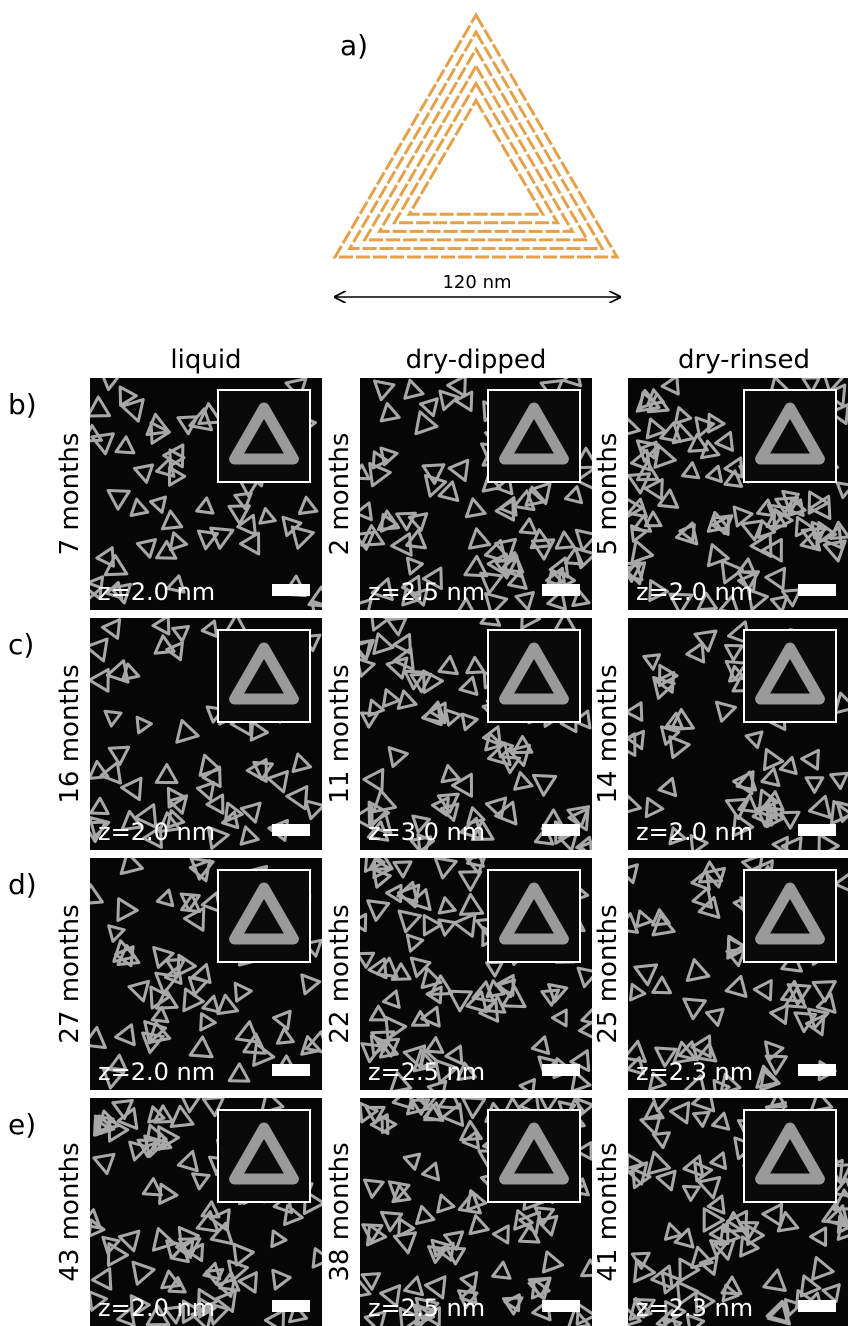  Describe the element at coordinates (340, 973) in the screenshot. I see `age-label: 22 months` at that location.